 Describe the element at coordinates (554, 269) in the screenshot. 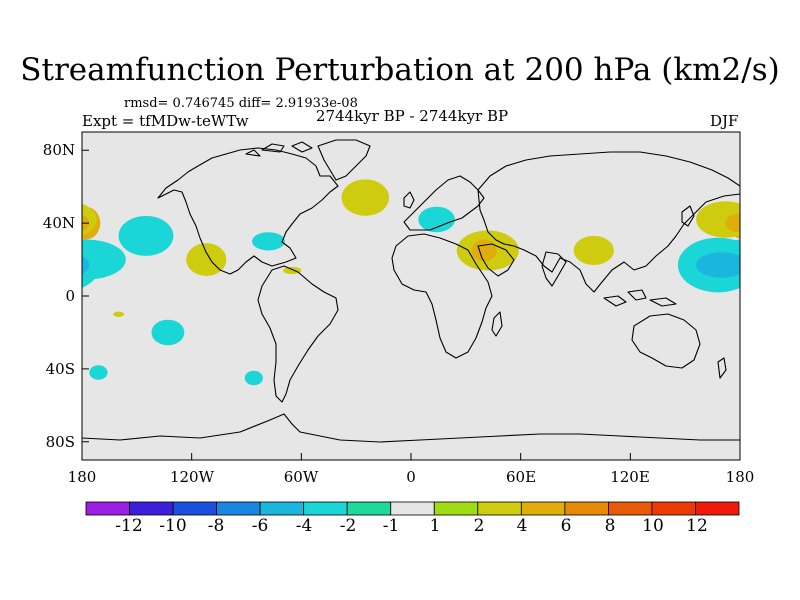

I see `coast-india` at that location.